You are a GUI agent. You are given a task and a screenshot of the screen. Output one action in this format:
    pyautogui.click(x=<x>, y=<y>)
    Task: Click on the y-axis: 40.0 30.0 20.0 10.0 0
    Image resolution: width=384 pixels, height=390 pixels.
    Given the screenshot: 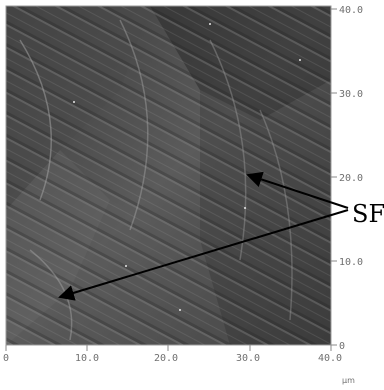 What is the action you would take?
    pyautogui.click(x=347, y=178)
    